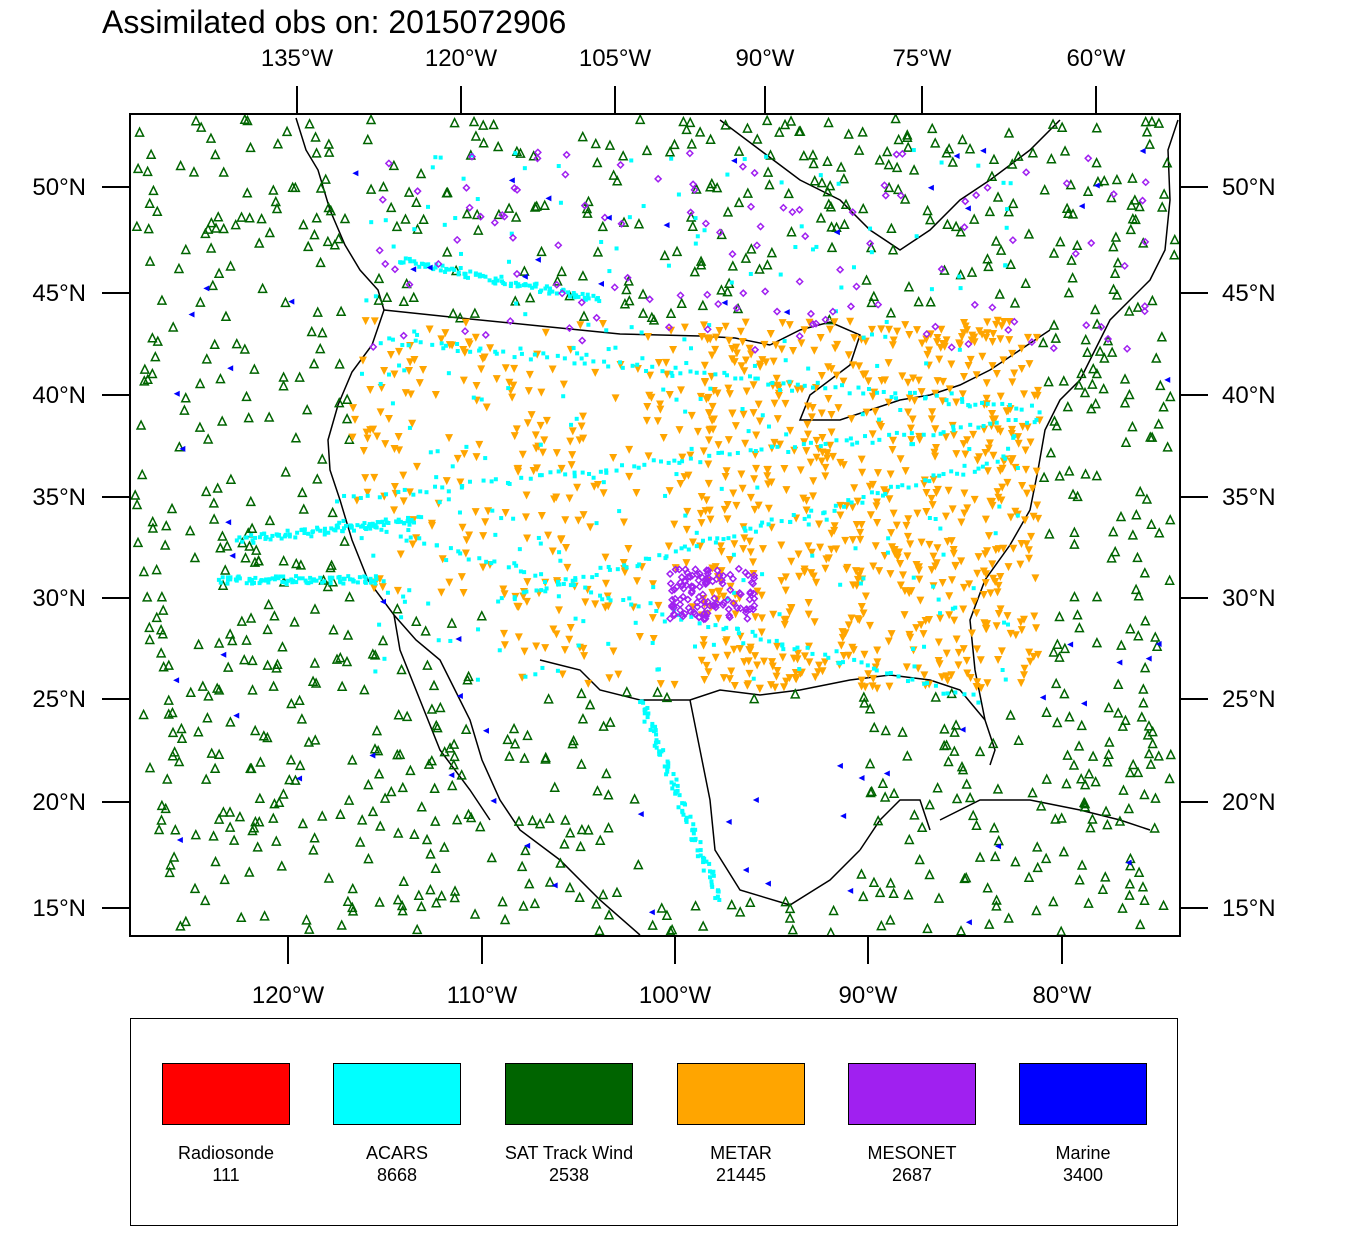 Image resolution: width=1350 pixels, height=1250 pixels. I want to click on marine-marker, so click(232, 555).